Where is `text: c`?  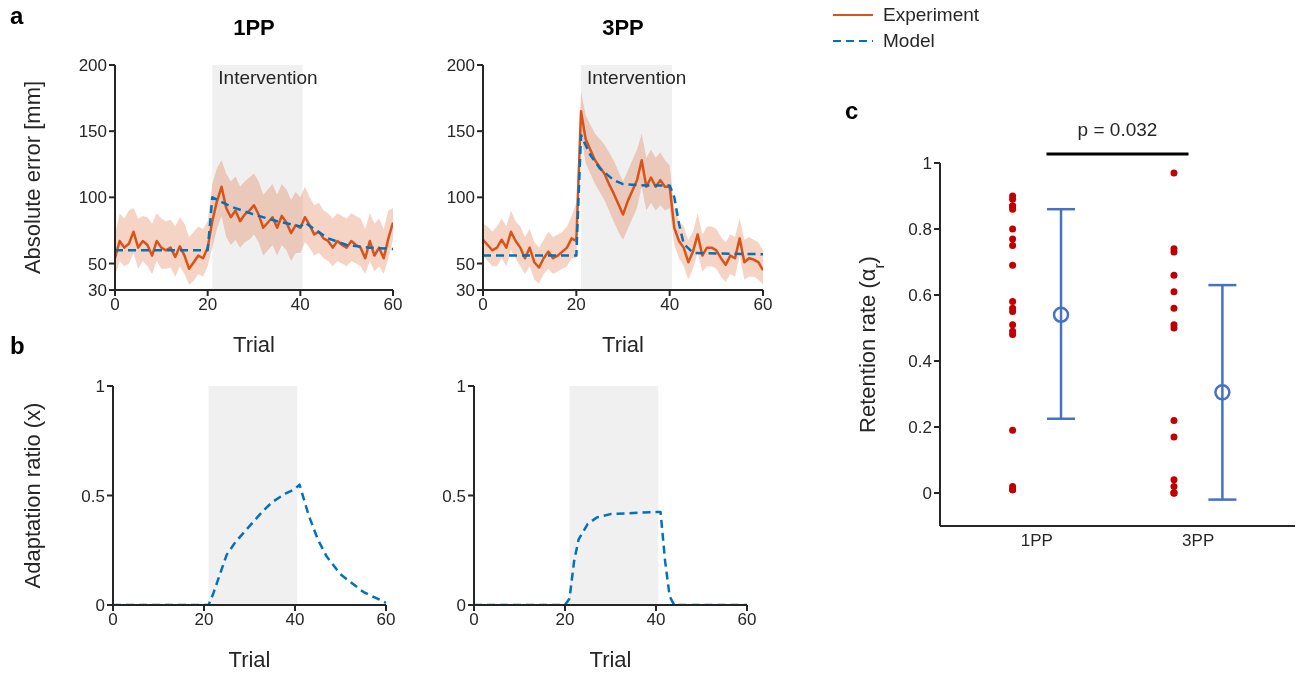 text: c is located at coordinates (852, 110).